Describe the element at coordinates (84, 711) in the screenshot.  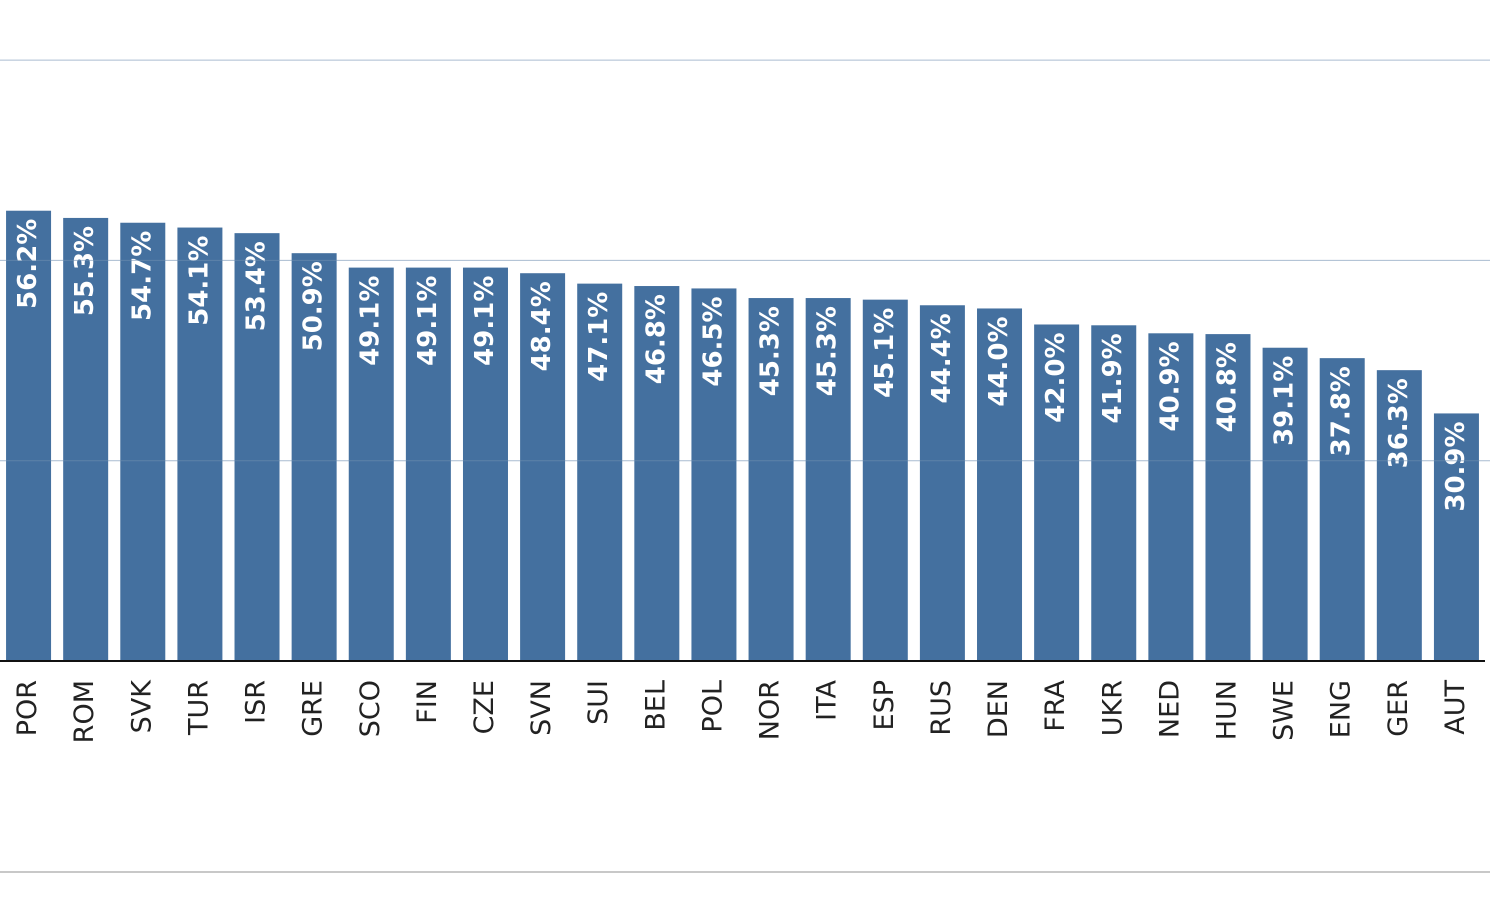
I see `x-tick-label: ROM` at that location.